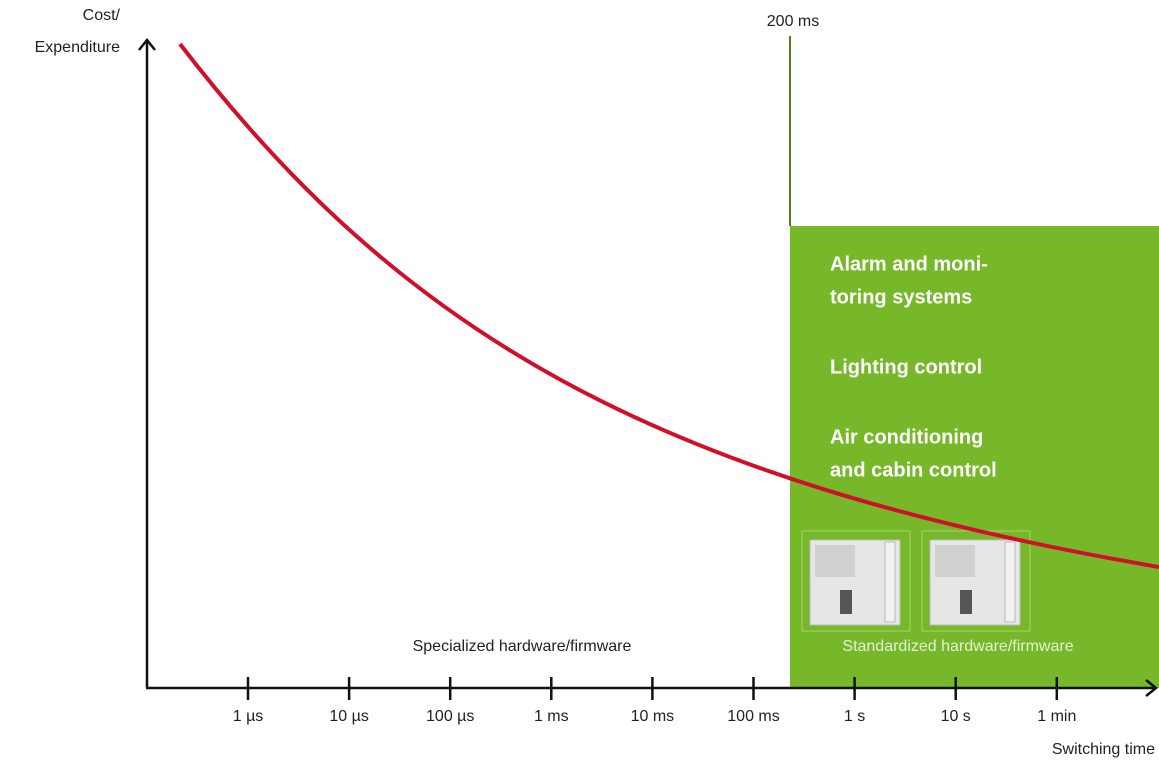 The height and width of the screenshot is (760, 1159). What do you see at coordinates (906, 437) in the screenshot?
I see `application: Air conditioning` at bounding box center [906, 437].